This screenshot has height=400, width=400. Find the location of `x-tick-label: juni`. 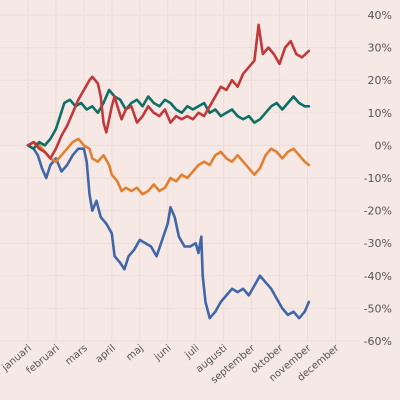

x-tick-label: juni is located at coordinates (163, 353).